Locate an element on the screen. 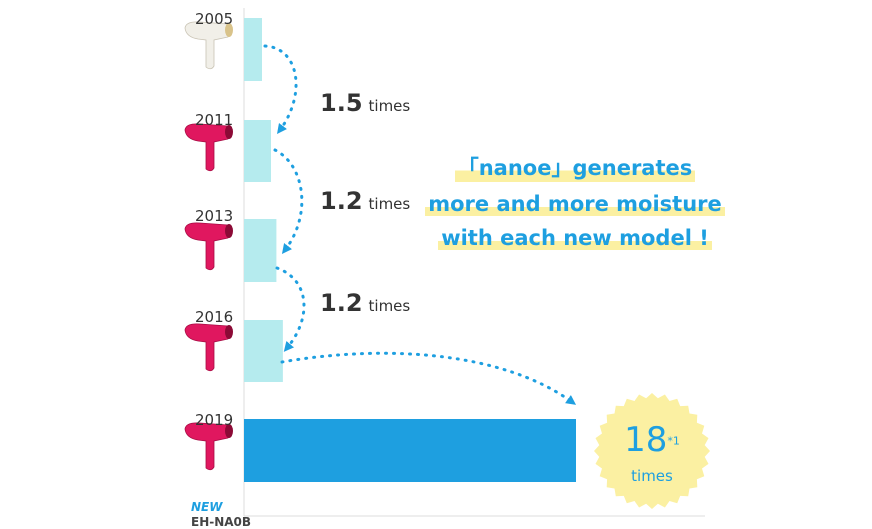  bar-2016 is located at coordinates (263, 351).